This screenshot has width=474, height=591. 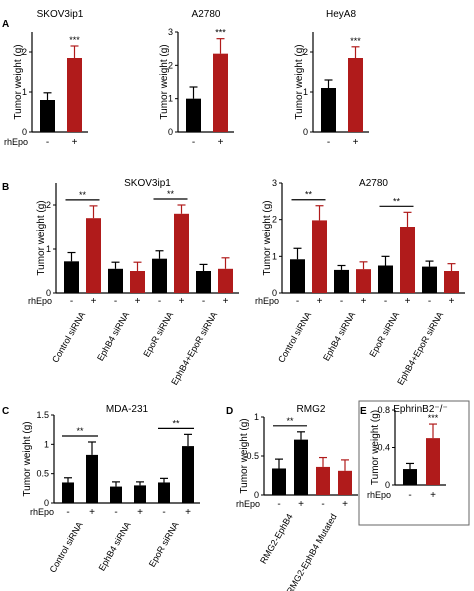 I want to click on chart-a3-category-label: -, so click(x=328, y=142).